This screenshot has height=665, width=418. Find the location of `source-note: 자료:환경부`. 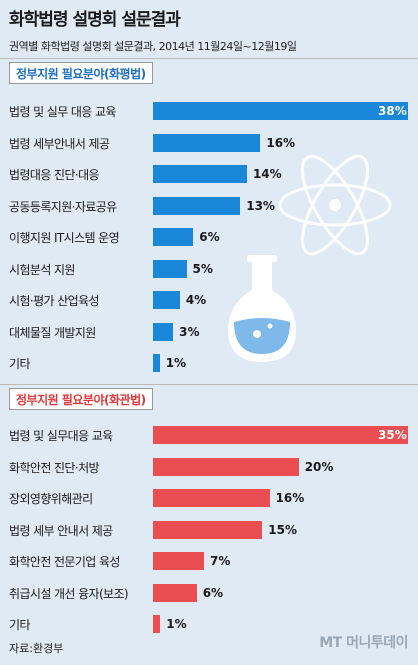

source-note: 자료:환경부 is located at coordinates (36, 648).